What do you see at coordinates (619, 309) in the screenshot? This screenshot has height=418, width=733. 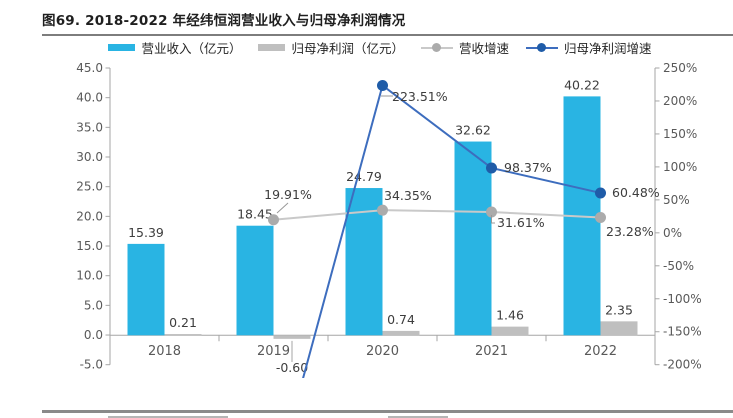 I see `bar-value-label: 2.35` at bounding box center [619, 309].